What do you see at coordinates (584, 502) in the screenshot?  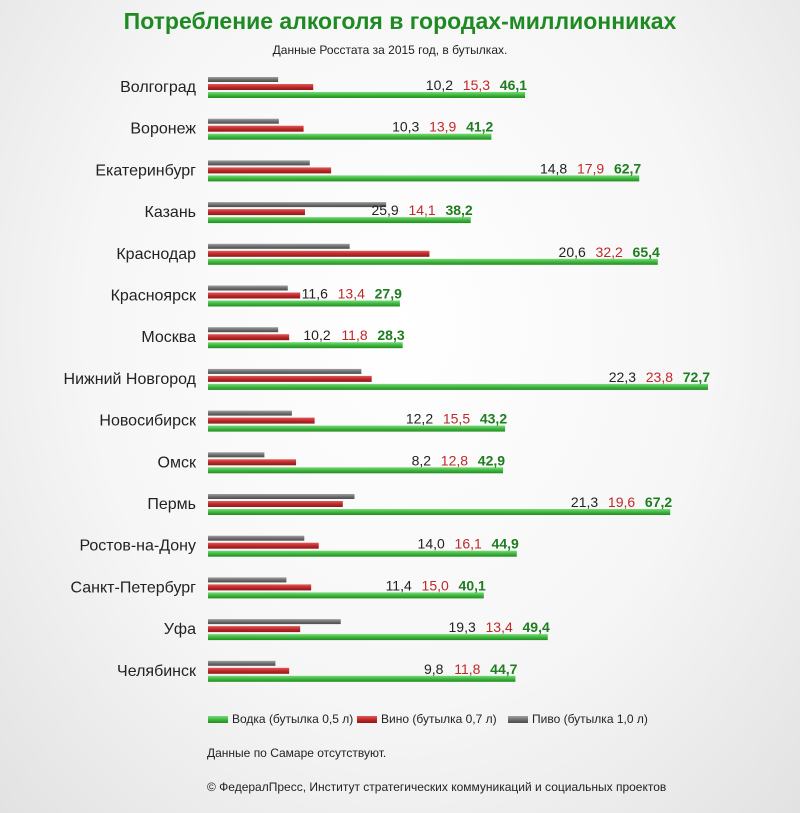 I see `beer-value-label: 21,3` at bounding box center [584, 502].